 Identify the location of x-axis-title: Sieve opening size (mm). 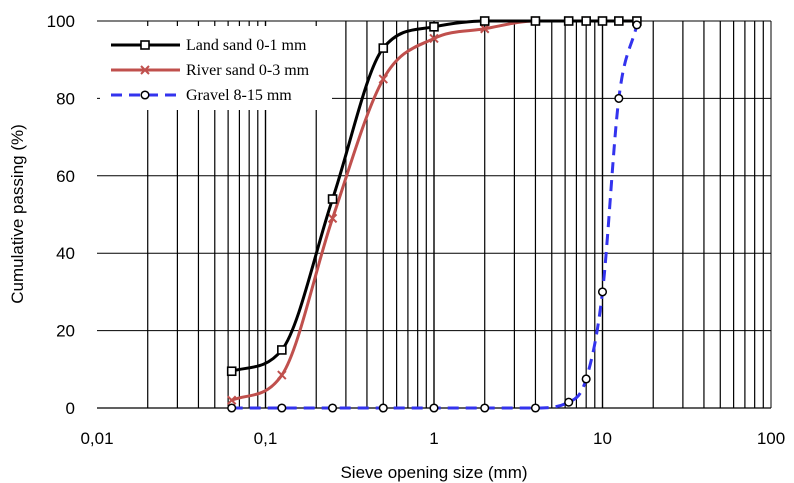
(433, 472).